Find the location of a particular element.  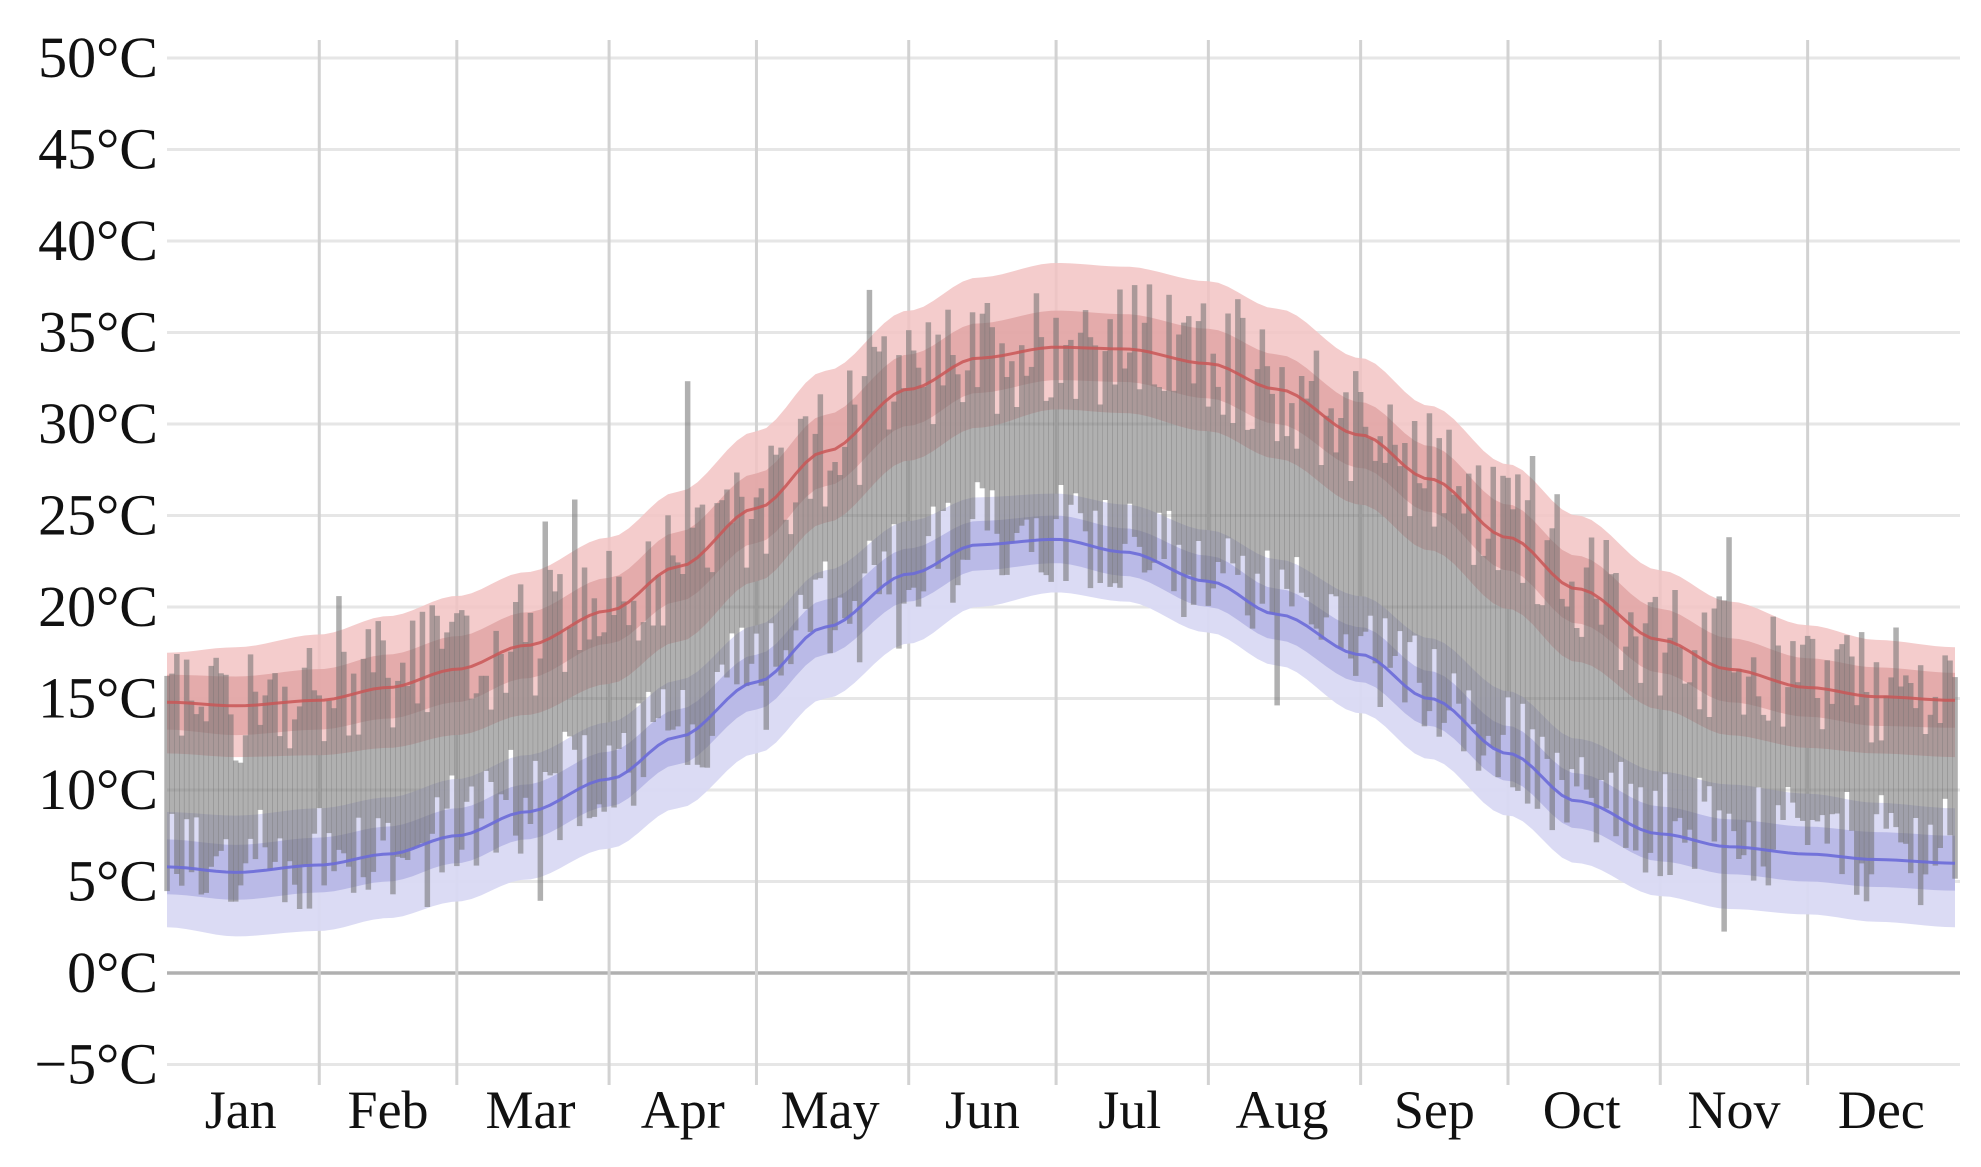

x-tick-label: Sep is located at coordinates (1434, 1110).